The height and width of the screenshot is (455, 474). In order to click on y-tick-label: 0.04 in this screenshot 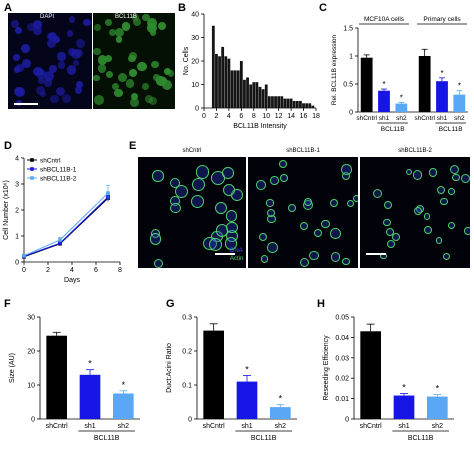, I will do `click(342, 338)`.